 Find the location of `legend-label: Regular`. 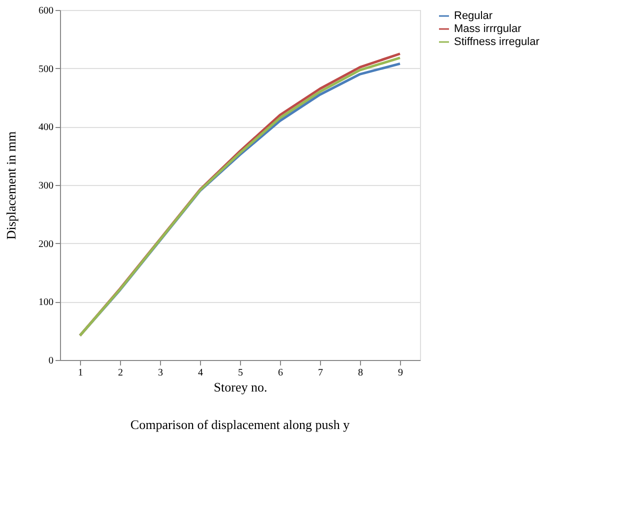

legend-label: Regular is located at coordinates (473, 16).